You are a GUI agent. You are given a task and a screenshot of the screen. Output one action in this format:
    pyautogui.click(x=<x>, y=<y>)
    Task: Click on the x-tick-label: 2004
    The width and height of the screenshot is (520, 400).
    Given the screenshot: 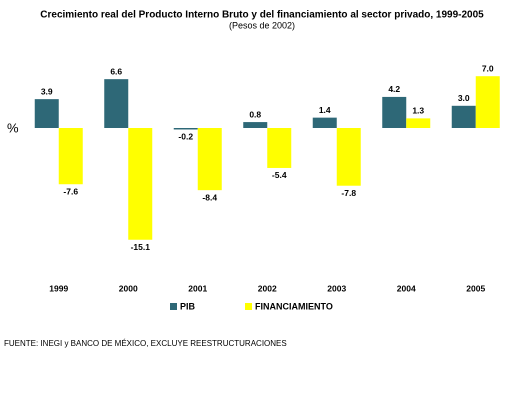 What is the action you would take?
    pyautogui.click(x=406, y=288)
    